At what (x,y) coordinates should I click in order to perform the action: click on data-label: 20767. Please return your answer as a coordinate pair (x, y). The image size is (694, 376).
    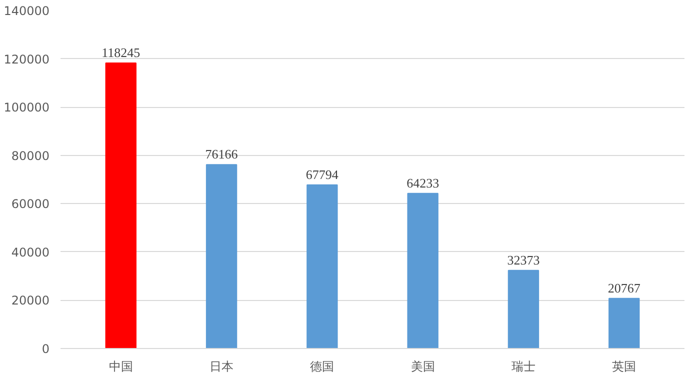
    Looking at the image, I should click on (624, 288).